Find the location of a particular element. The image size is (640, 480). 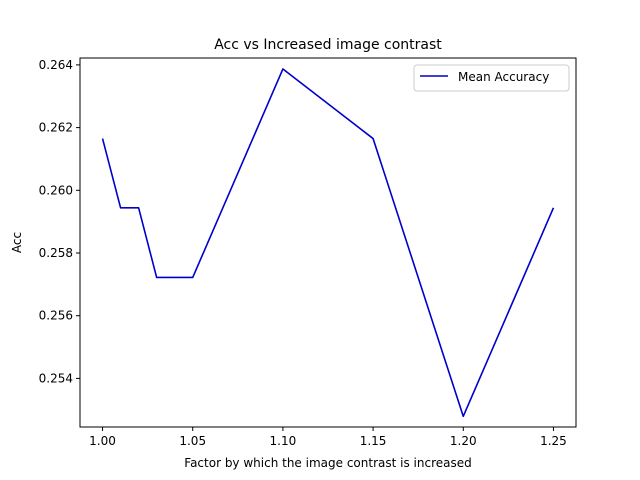

y-axis-label: Acc is located at coordinates (17, 242).